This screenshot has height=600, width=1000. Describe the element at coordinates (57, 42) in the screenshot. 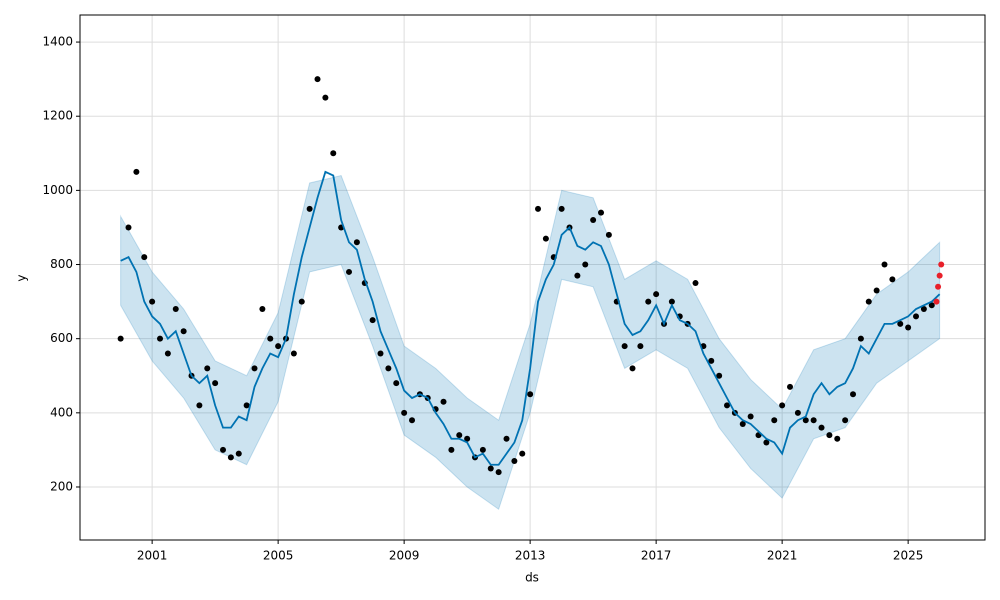

I see `y-tick-label: 1400` at that location.